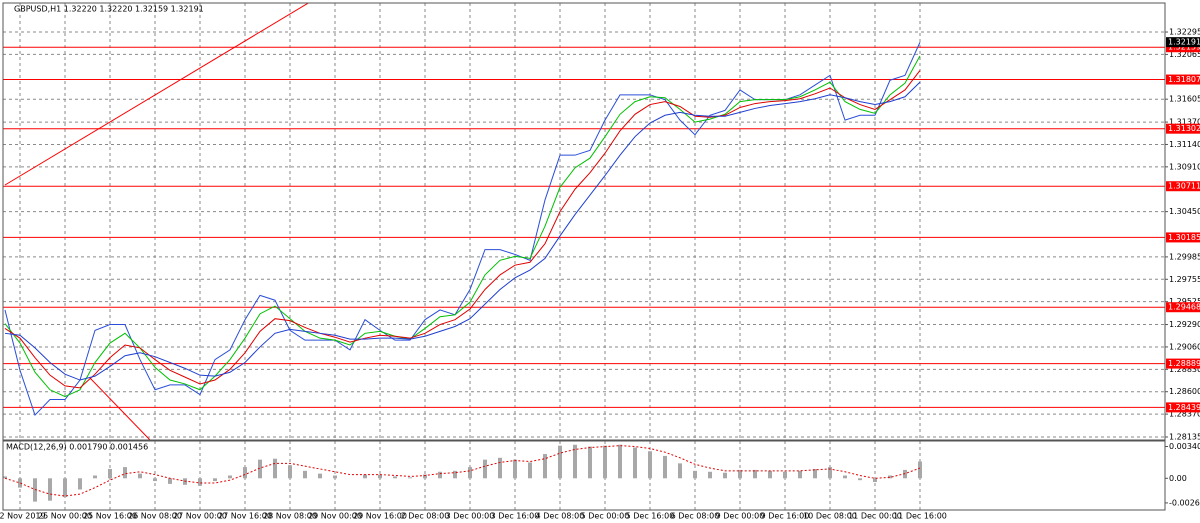 This screenshot has width=1200, height=523. I want to click on x-tick-label: 9 Dec 16:00, so click(785, 516).